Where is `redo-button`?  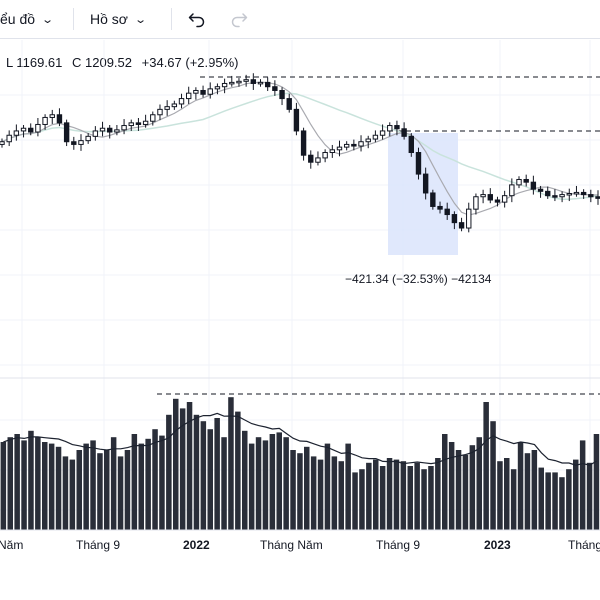 redo-button is located at coordinates (239, 19).